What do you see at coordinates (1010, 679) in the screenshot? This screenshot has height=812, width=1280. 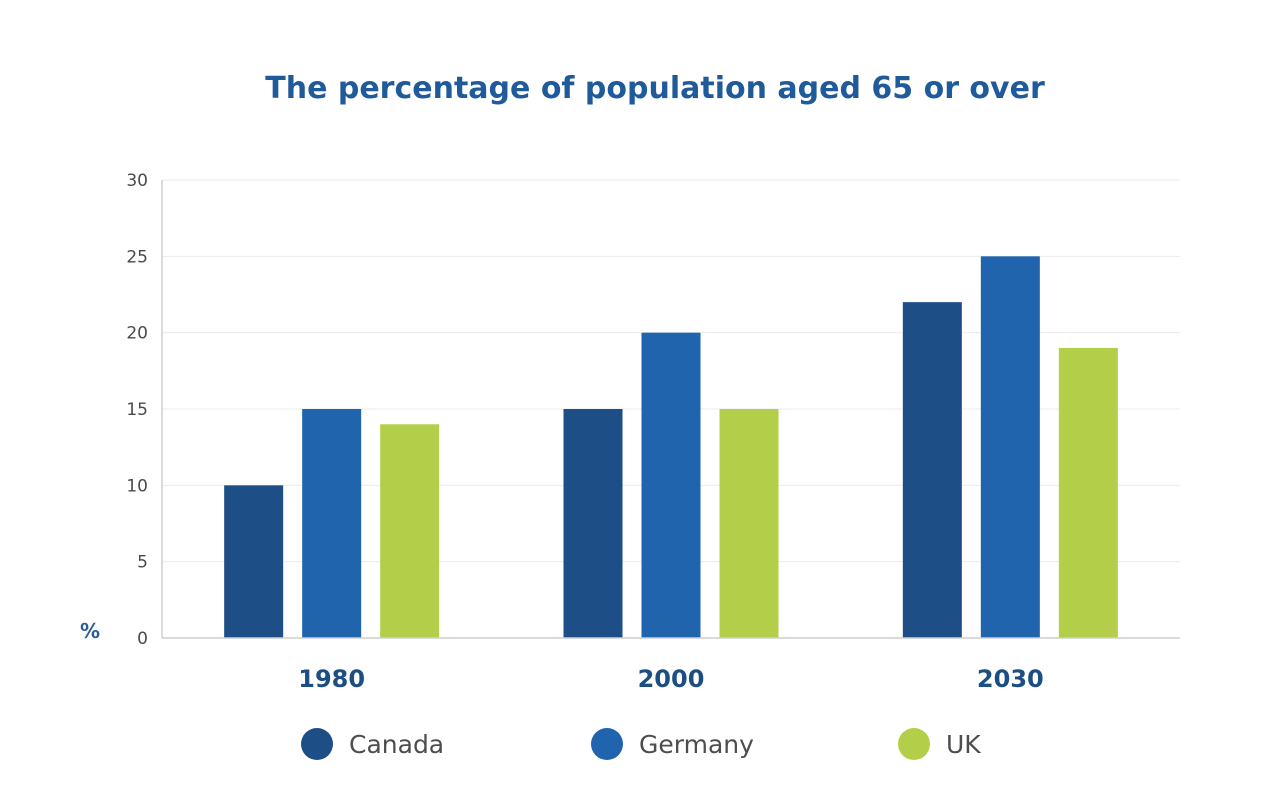 I see `x-tick-label: 2030` at bounding box center [1010, 679].